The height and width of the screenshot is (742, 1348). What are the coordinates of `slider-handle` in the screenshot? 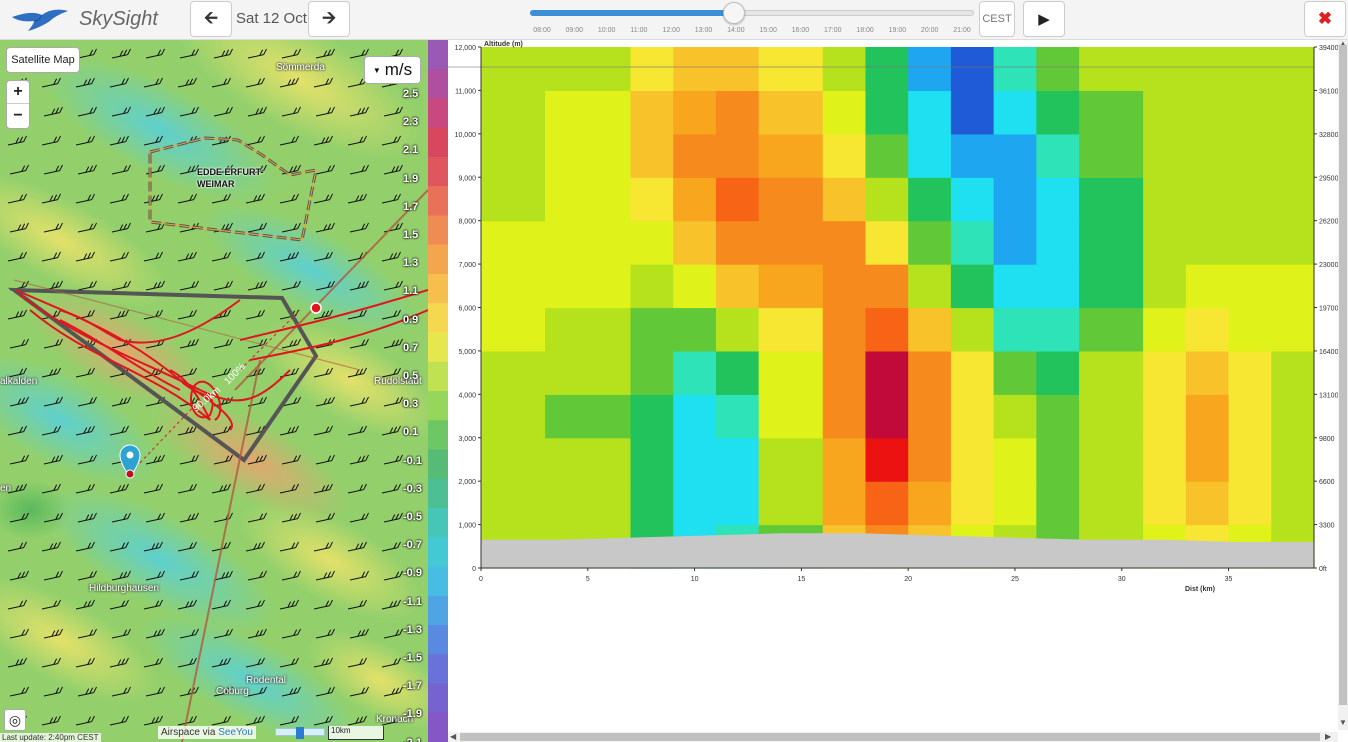 It's located at (734, 13).